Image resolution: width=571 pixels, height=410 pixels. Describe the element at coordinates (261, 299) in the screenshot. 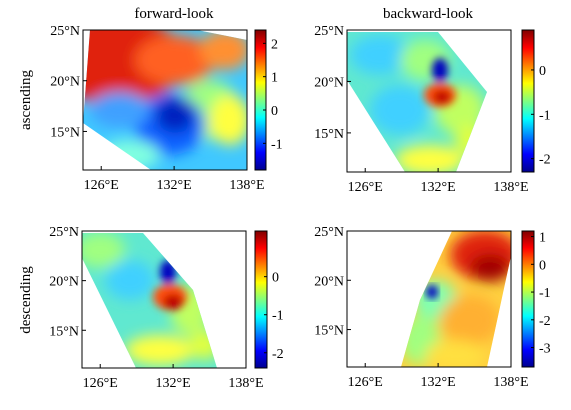

I see `colorbar-descending-forward` at that location.